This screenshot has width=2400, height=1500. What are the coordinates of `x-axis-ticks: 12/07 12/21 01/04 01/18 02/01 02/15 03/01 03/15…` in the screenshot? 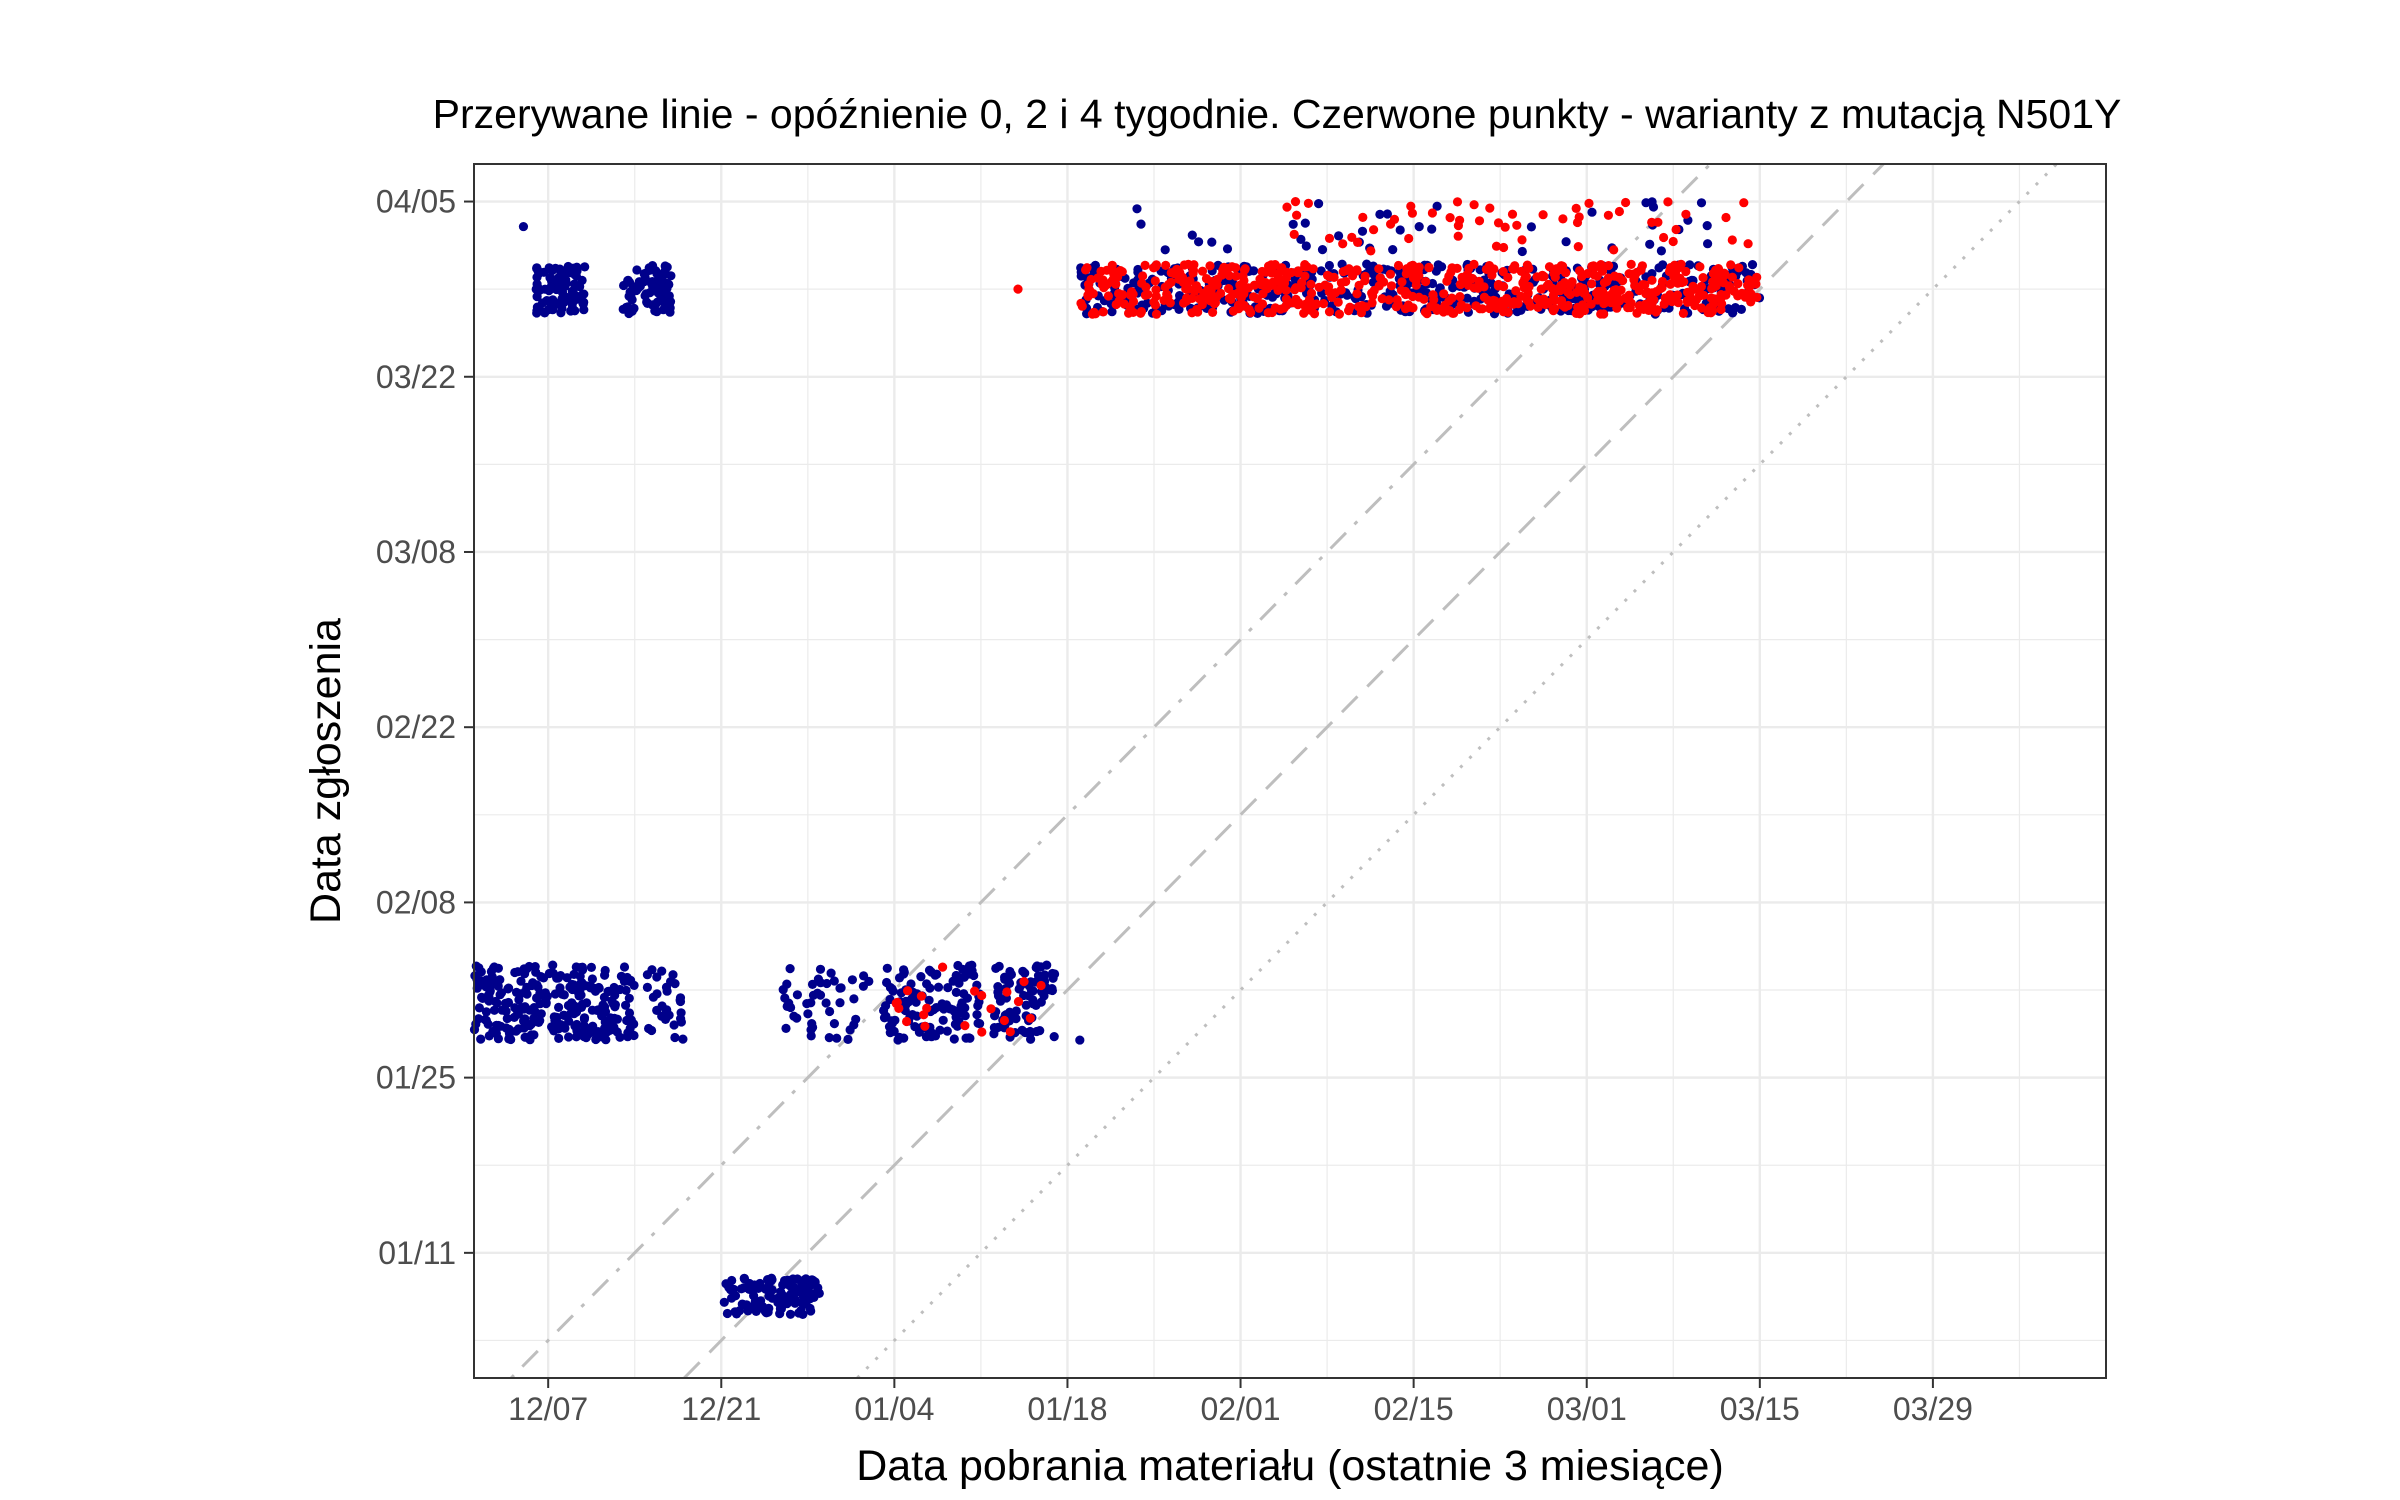 It's located at (1240, 1402).